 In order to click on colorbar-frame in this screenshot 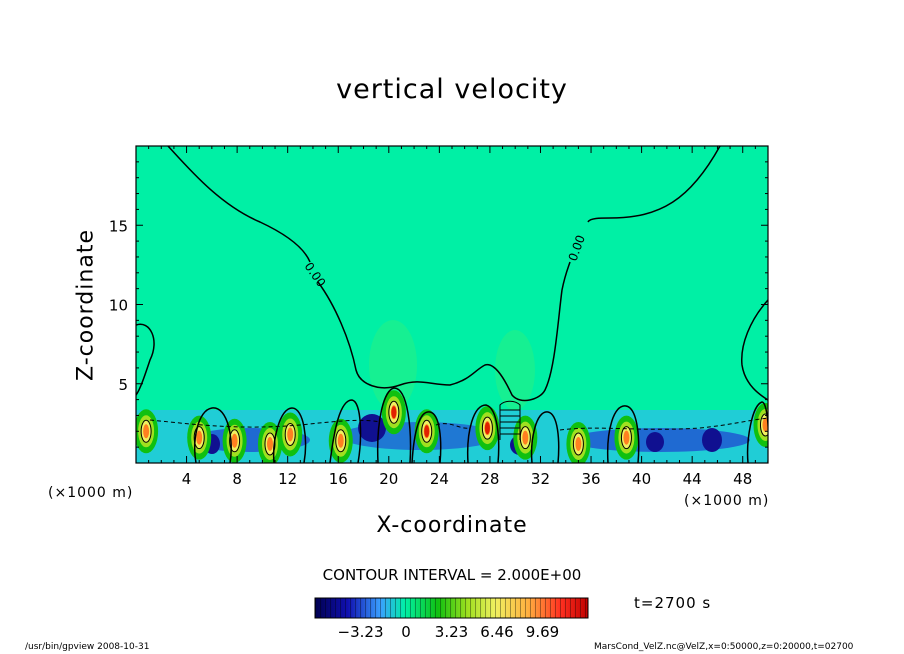, I will do `click(451, 608)`.